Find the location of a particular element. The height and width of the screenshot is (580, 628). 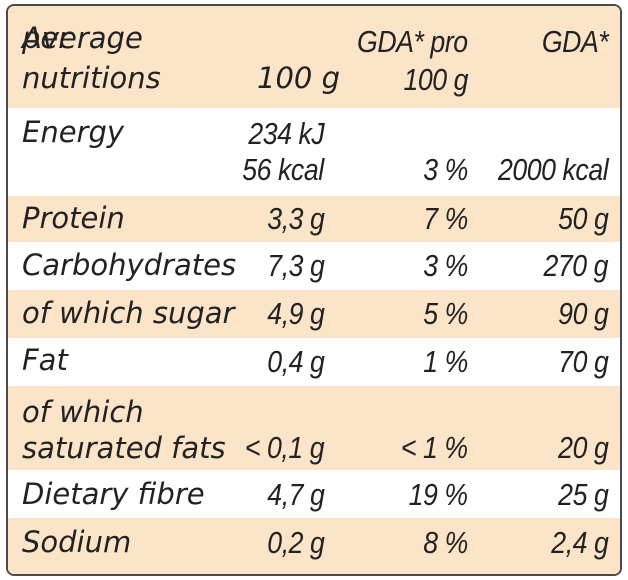

row-label: Dietary fibre is located at coordinates (113, 494).